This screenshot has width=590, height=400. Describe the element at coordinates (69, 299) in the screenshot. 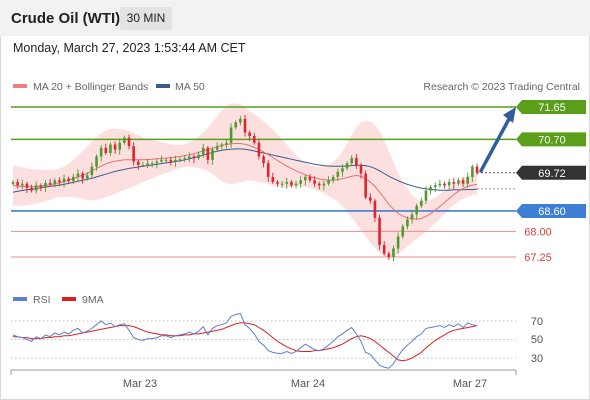

I see `legend-swatch-rsi-ma` at that location.